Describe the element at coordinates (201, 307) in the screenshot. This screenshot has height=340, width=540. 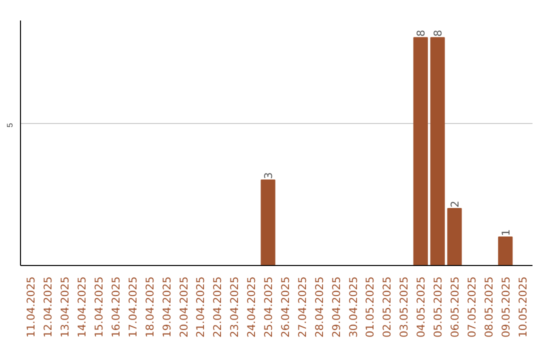
I see `x-tick-label: 21.04.2025` at that location.